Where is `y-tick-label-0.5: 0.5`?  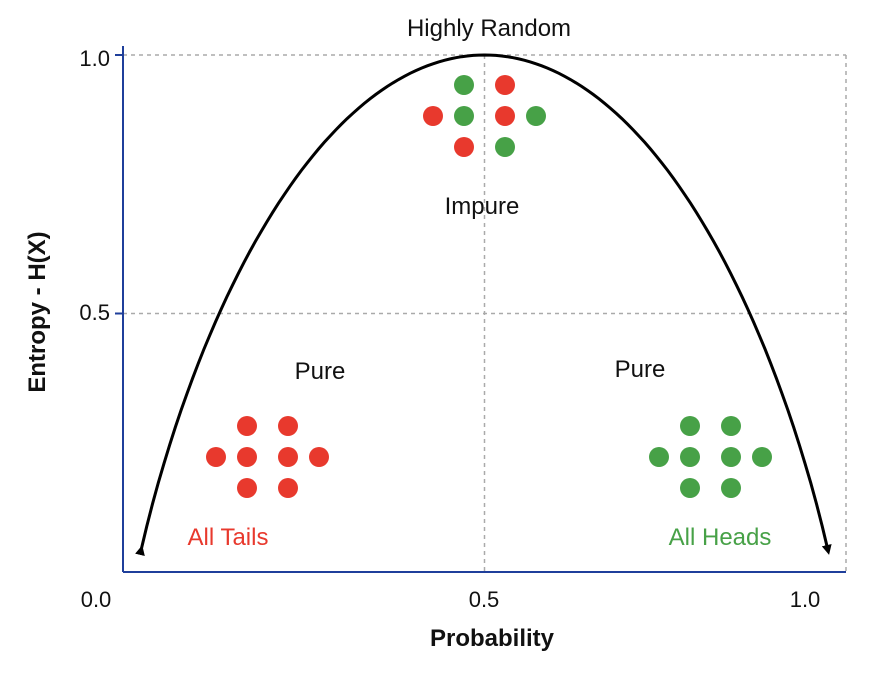 y-tick-label-0.5: 0.5 is located at coordinates (94, 312).